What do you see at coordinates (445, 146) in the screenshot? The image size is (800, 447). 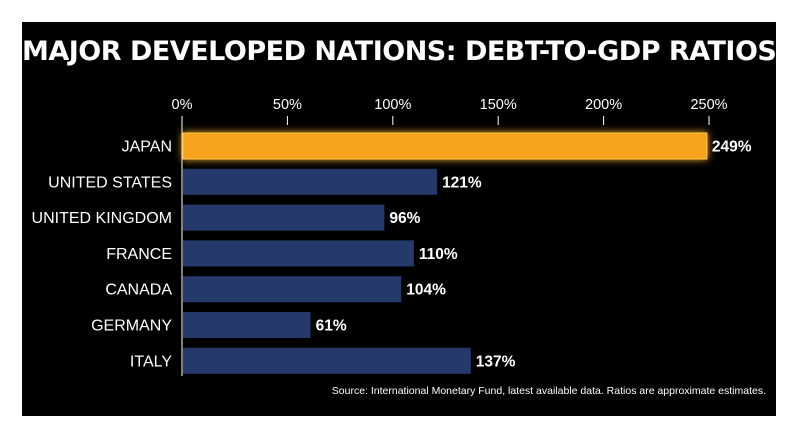 I see `bar-highlighted` at bounding box center [445, 146].